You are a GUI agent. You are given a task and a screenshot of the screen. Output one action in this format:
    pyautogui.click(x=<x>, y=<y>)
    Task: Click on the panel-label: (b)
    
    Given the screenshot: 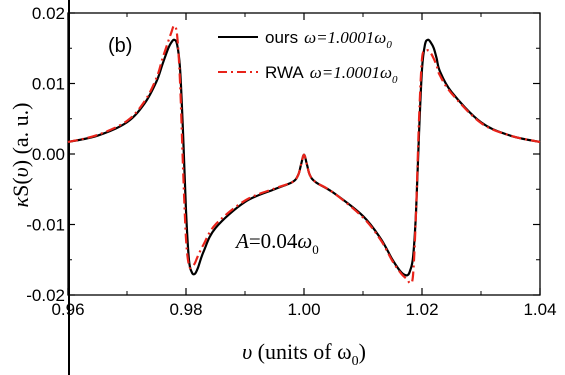 What is the action you would take?
    pyautogui.click(x=120, y=46)
    